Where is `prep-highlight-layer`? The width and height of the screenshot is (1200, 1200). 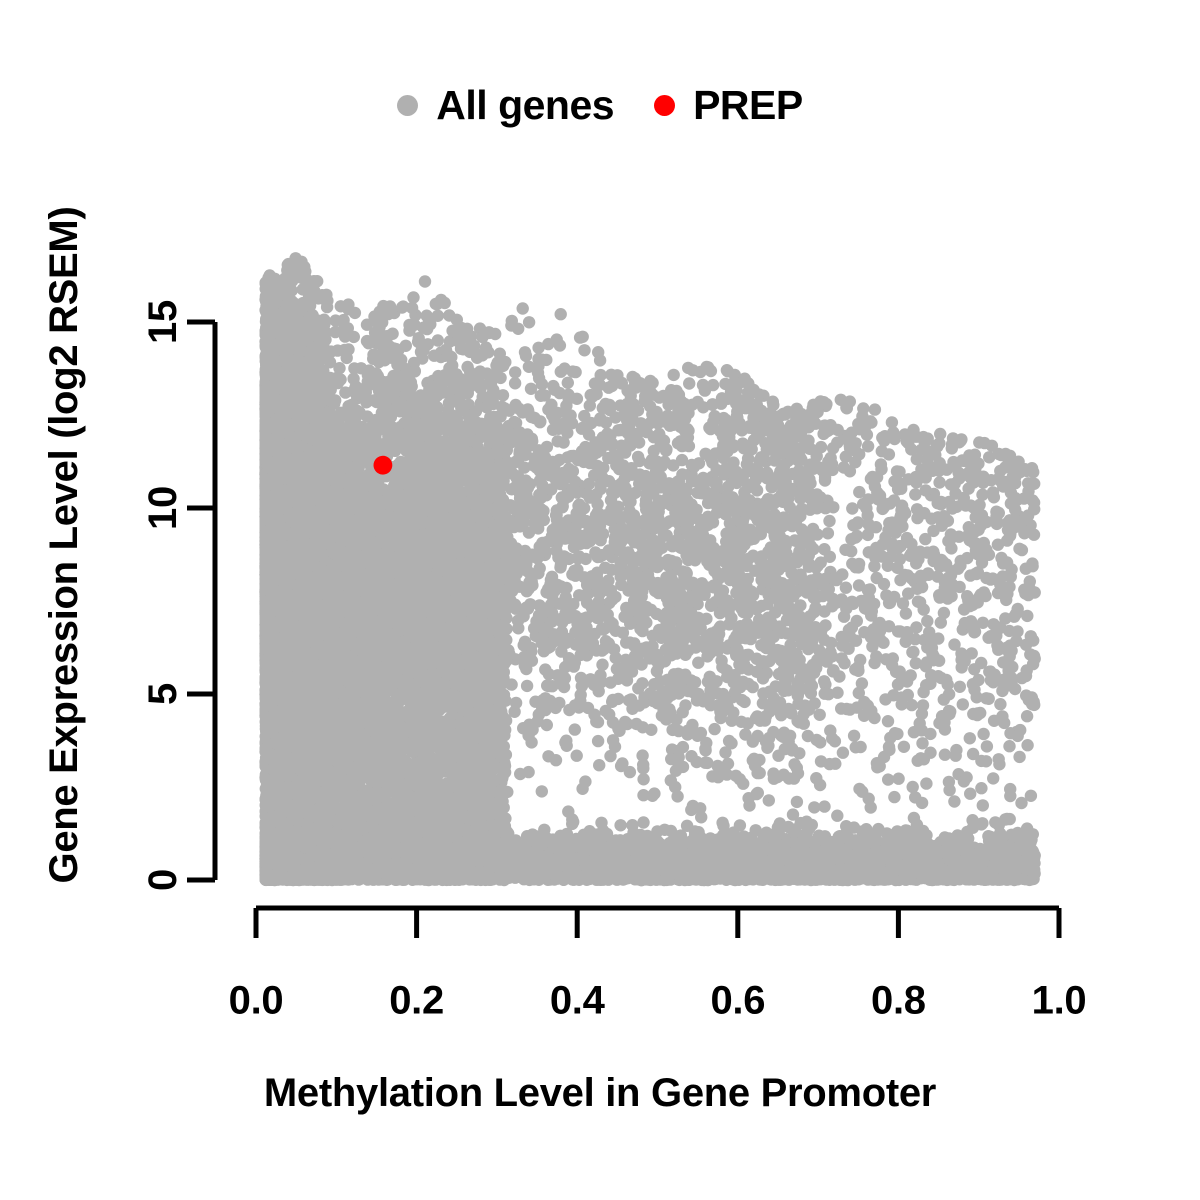
prep-highlight-layer is located at coordinates (383, 465).